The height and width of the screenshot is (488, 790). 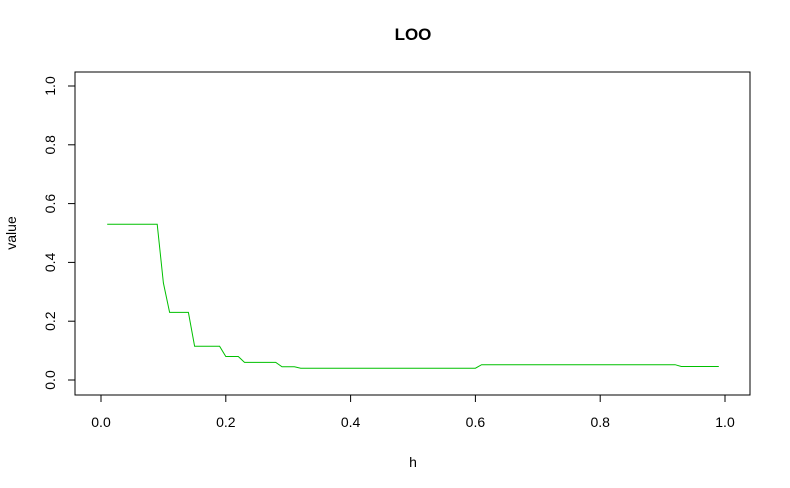 What do you see at coordinates (50, 262) in the screenshot?
I see `y-tick-label: 0.4` at bounding box center [50, 262].